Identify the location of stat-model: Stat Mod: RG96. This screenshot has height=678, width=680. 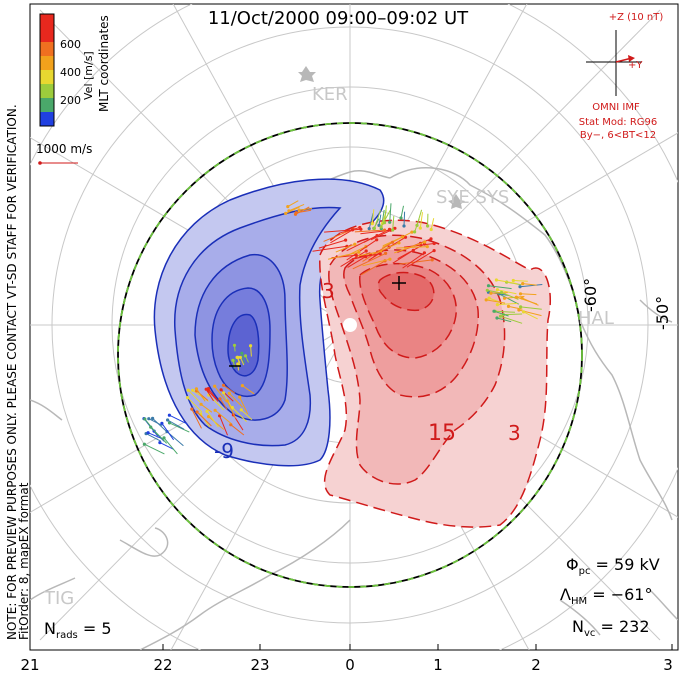
(618, 122).